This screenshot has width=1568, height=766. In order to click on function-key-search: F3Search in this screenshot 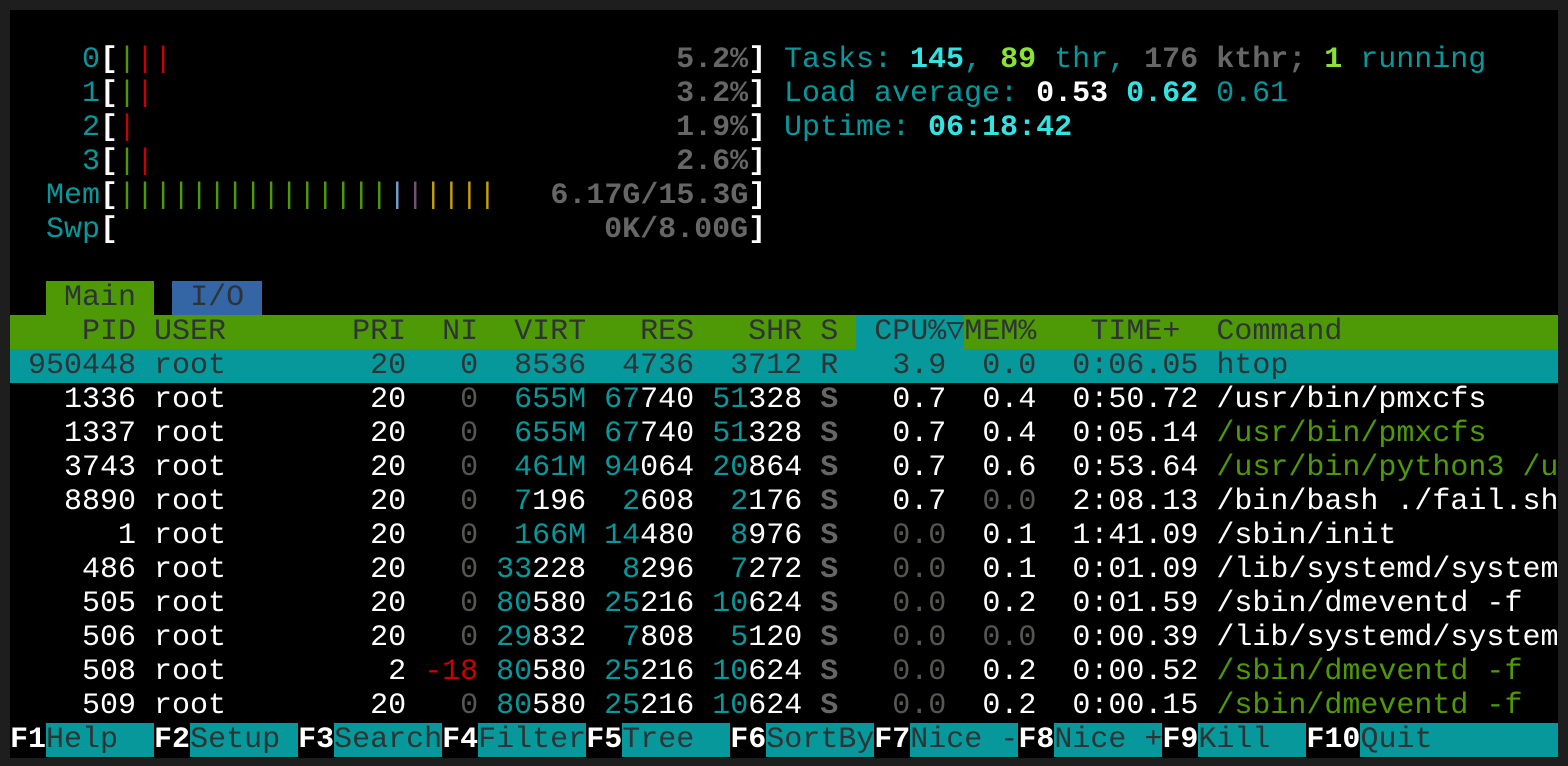, I will do `click(370, 740)`.